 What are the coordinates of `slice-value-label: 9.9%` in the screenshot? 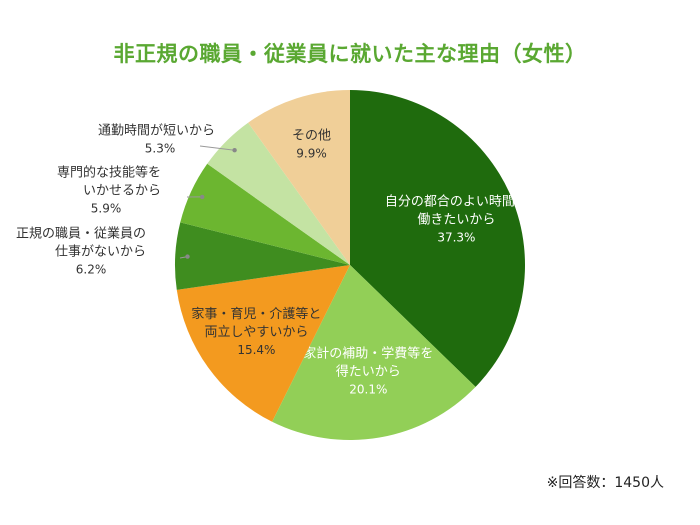 It's located at (311, 154).